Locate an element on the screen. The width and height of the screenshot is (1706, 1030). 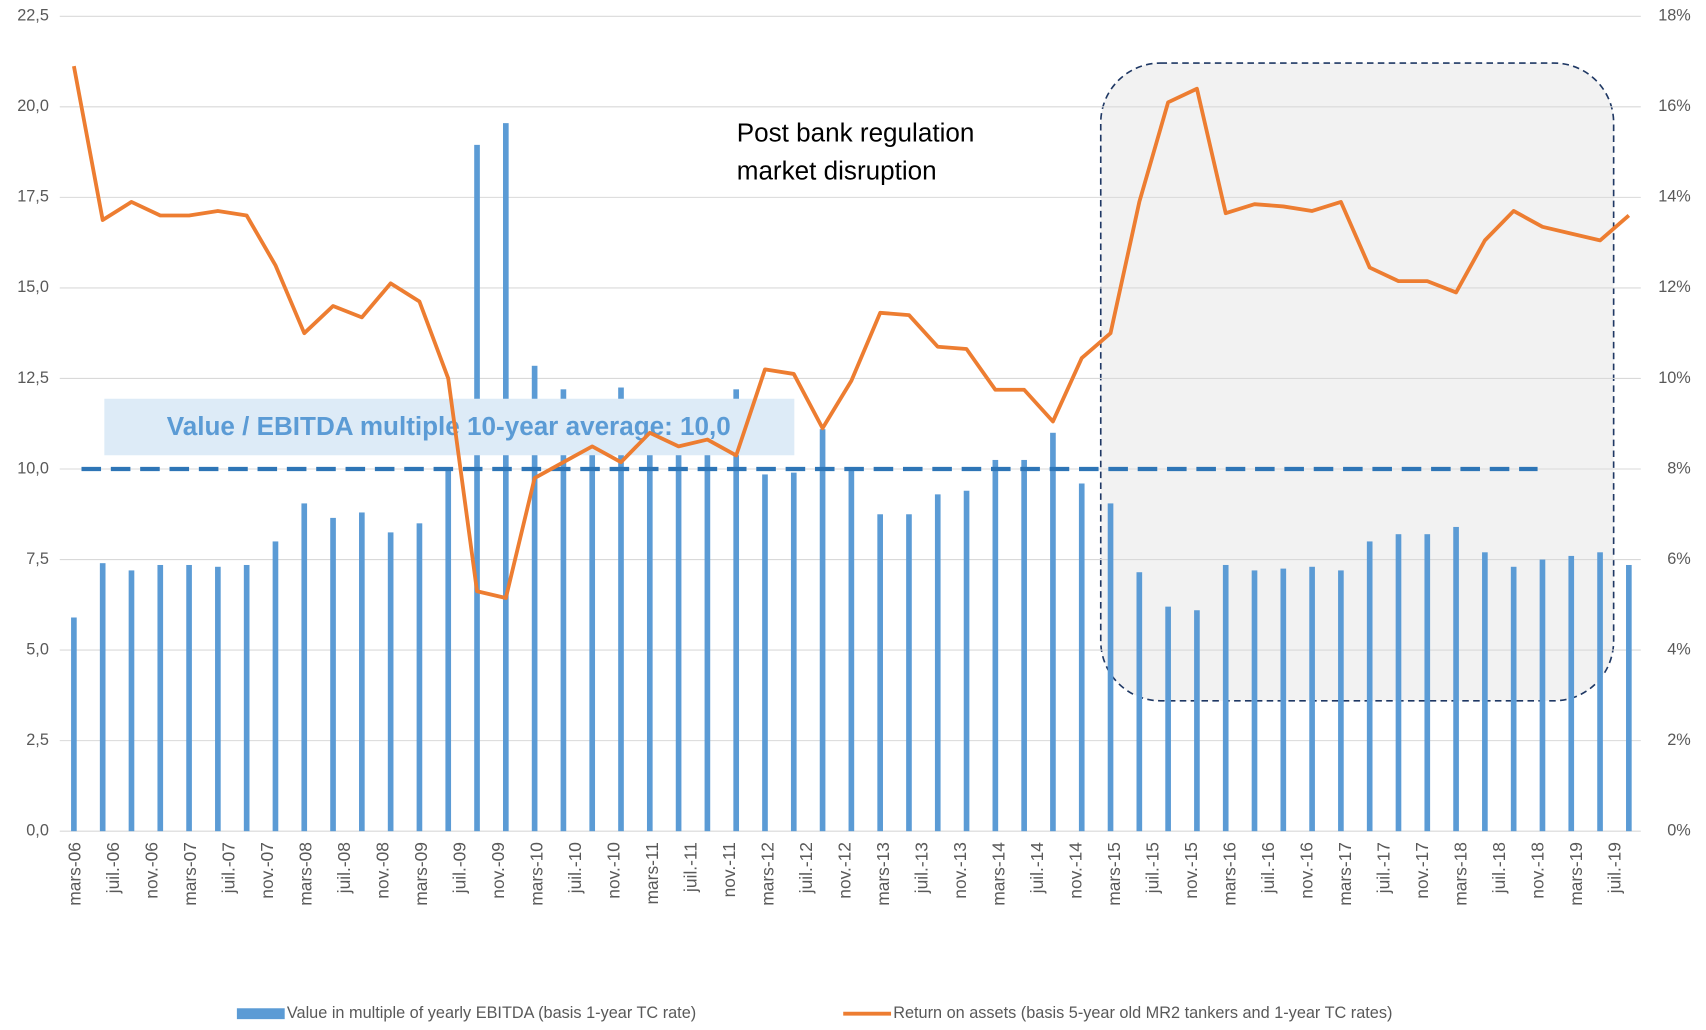
x-tick-label: nov.-06 is located at coordinates (152, 870).